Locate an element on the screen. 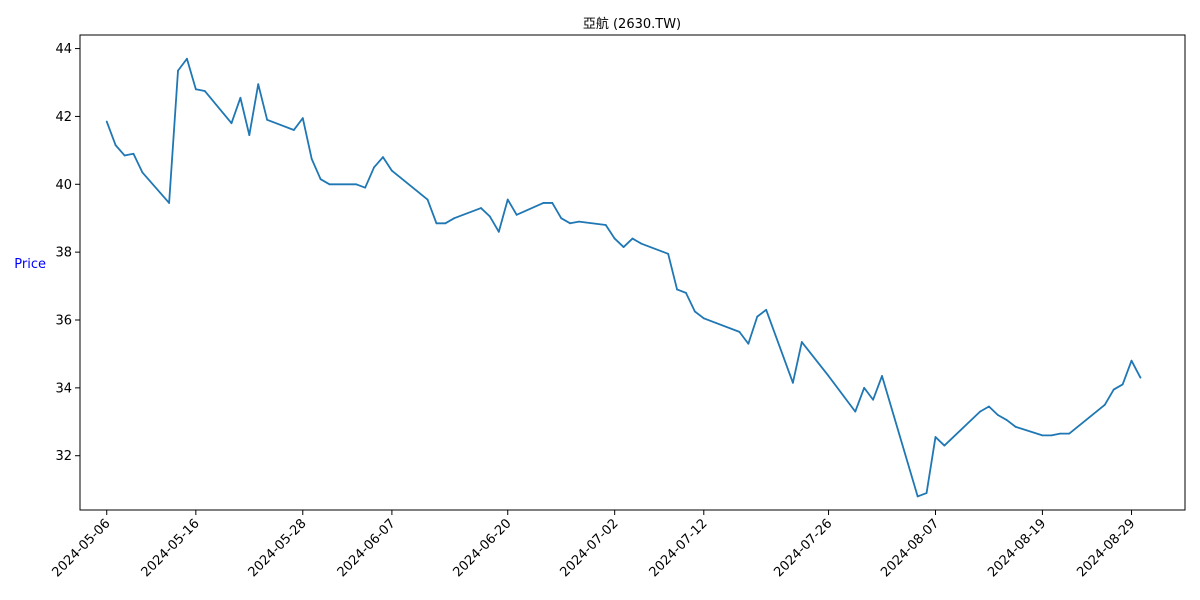 The height and width of the screenshot is (600, 1200). x-tick-label: 2024-07-02 is located at coordinates (589, 548).